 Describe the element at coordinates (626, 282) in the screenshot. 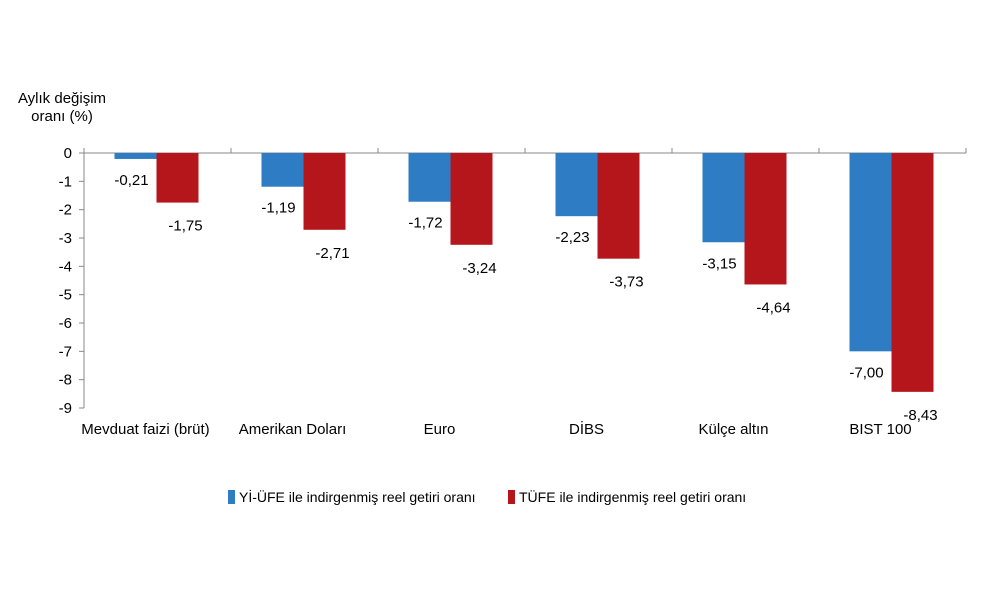

I see `data-label: -3,73` at that location.